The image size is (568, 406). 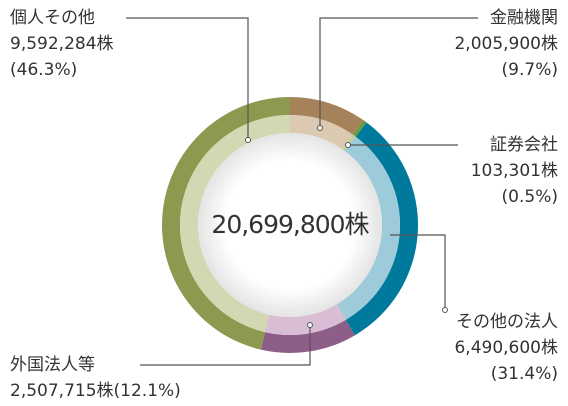 I want to click on category-label: その他の法人, so click(x=507, y=322).